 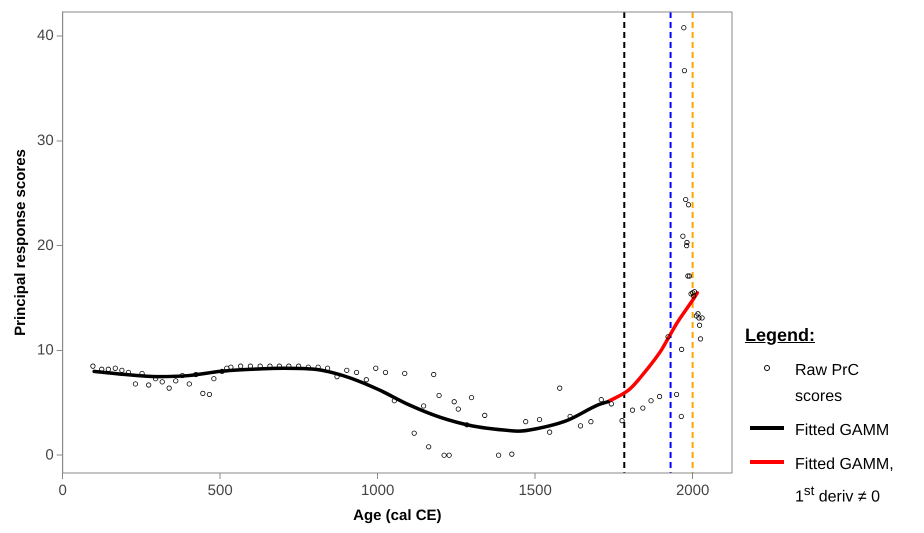 What do you see at coordinates (397, 515) in the screenshot?
I see `x-axis-title: Age (cal CE)` at bounding box center [397, 515].